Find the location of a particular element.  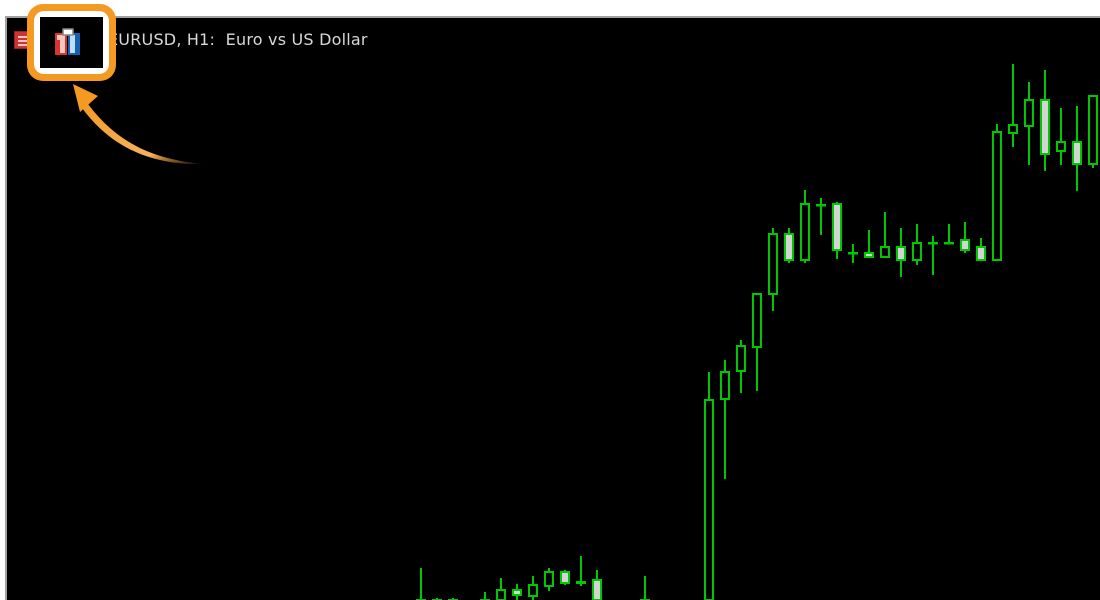

highlight-frame is located at coordinates (71, 42).